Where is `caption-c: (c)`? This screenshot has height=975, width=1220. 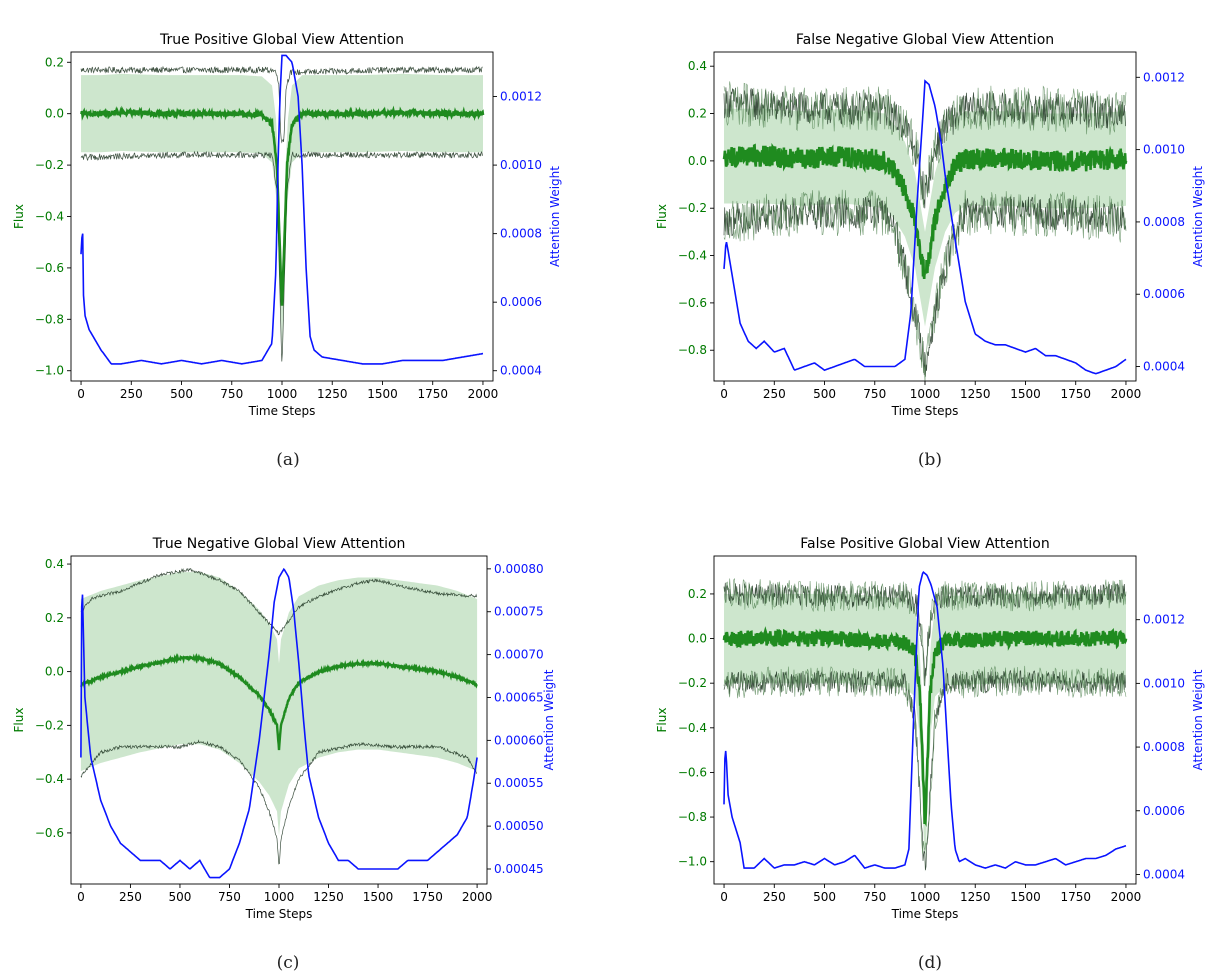
caption-c: (c) is located at coordinates (288, 963).